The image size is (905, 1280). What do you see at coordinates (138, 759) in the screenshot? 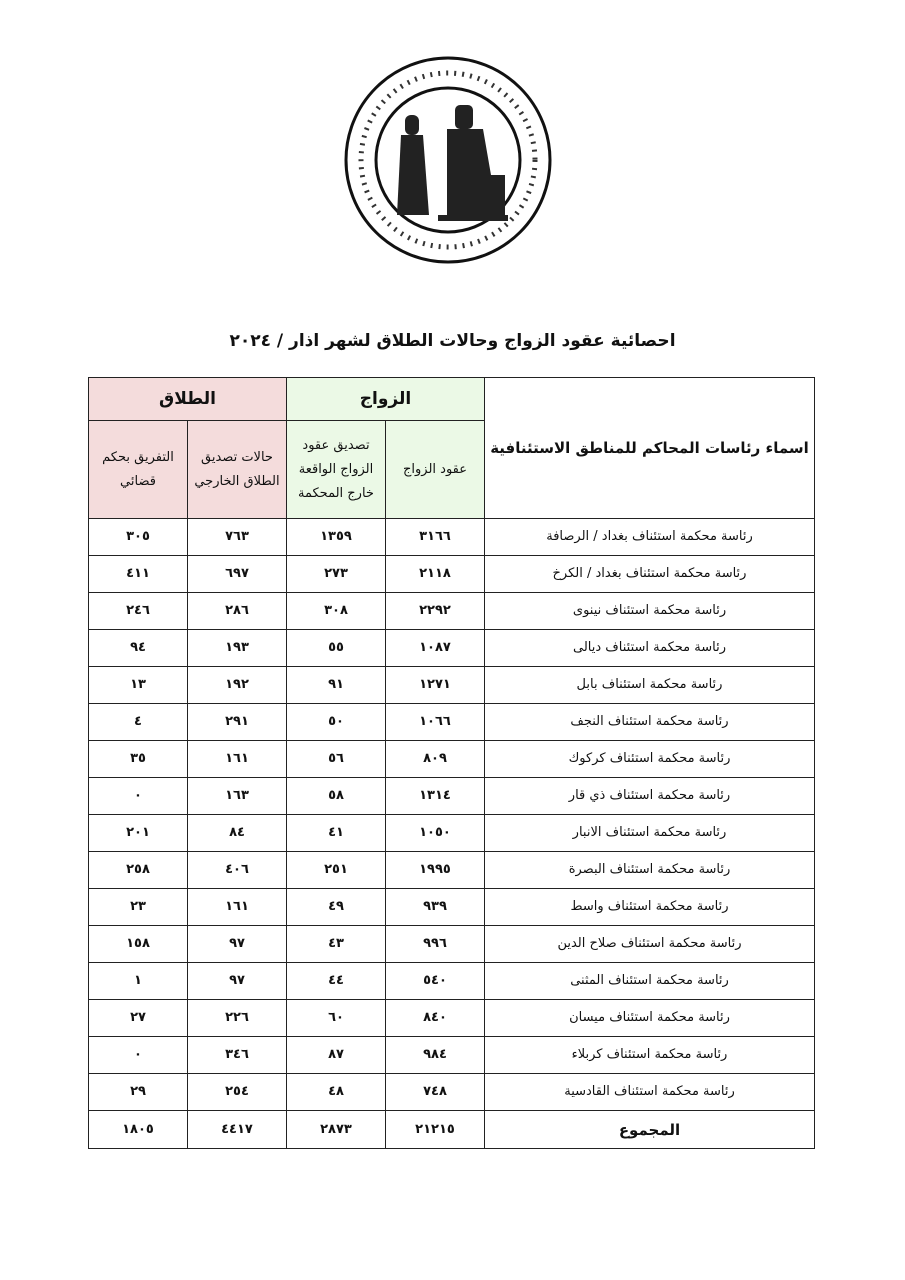
I see `judicial-separation: ٣٥` at bounding box center [138, 759].